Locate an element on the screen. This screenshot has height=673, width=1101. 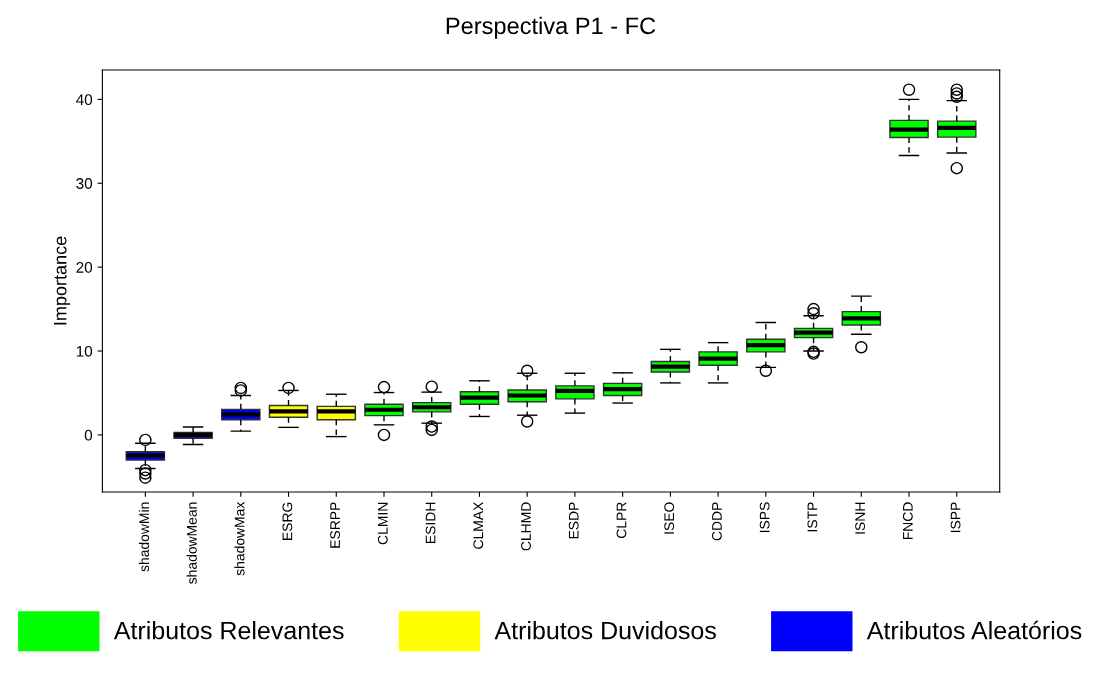
legend-label: Atributos Relevantes is located at coordinates (228, 630).